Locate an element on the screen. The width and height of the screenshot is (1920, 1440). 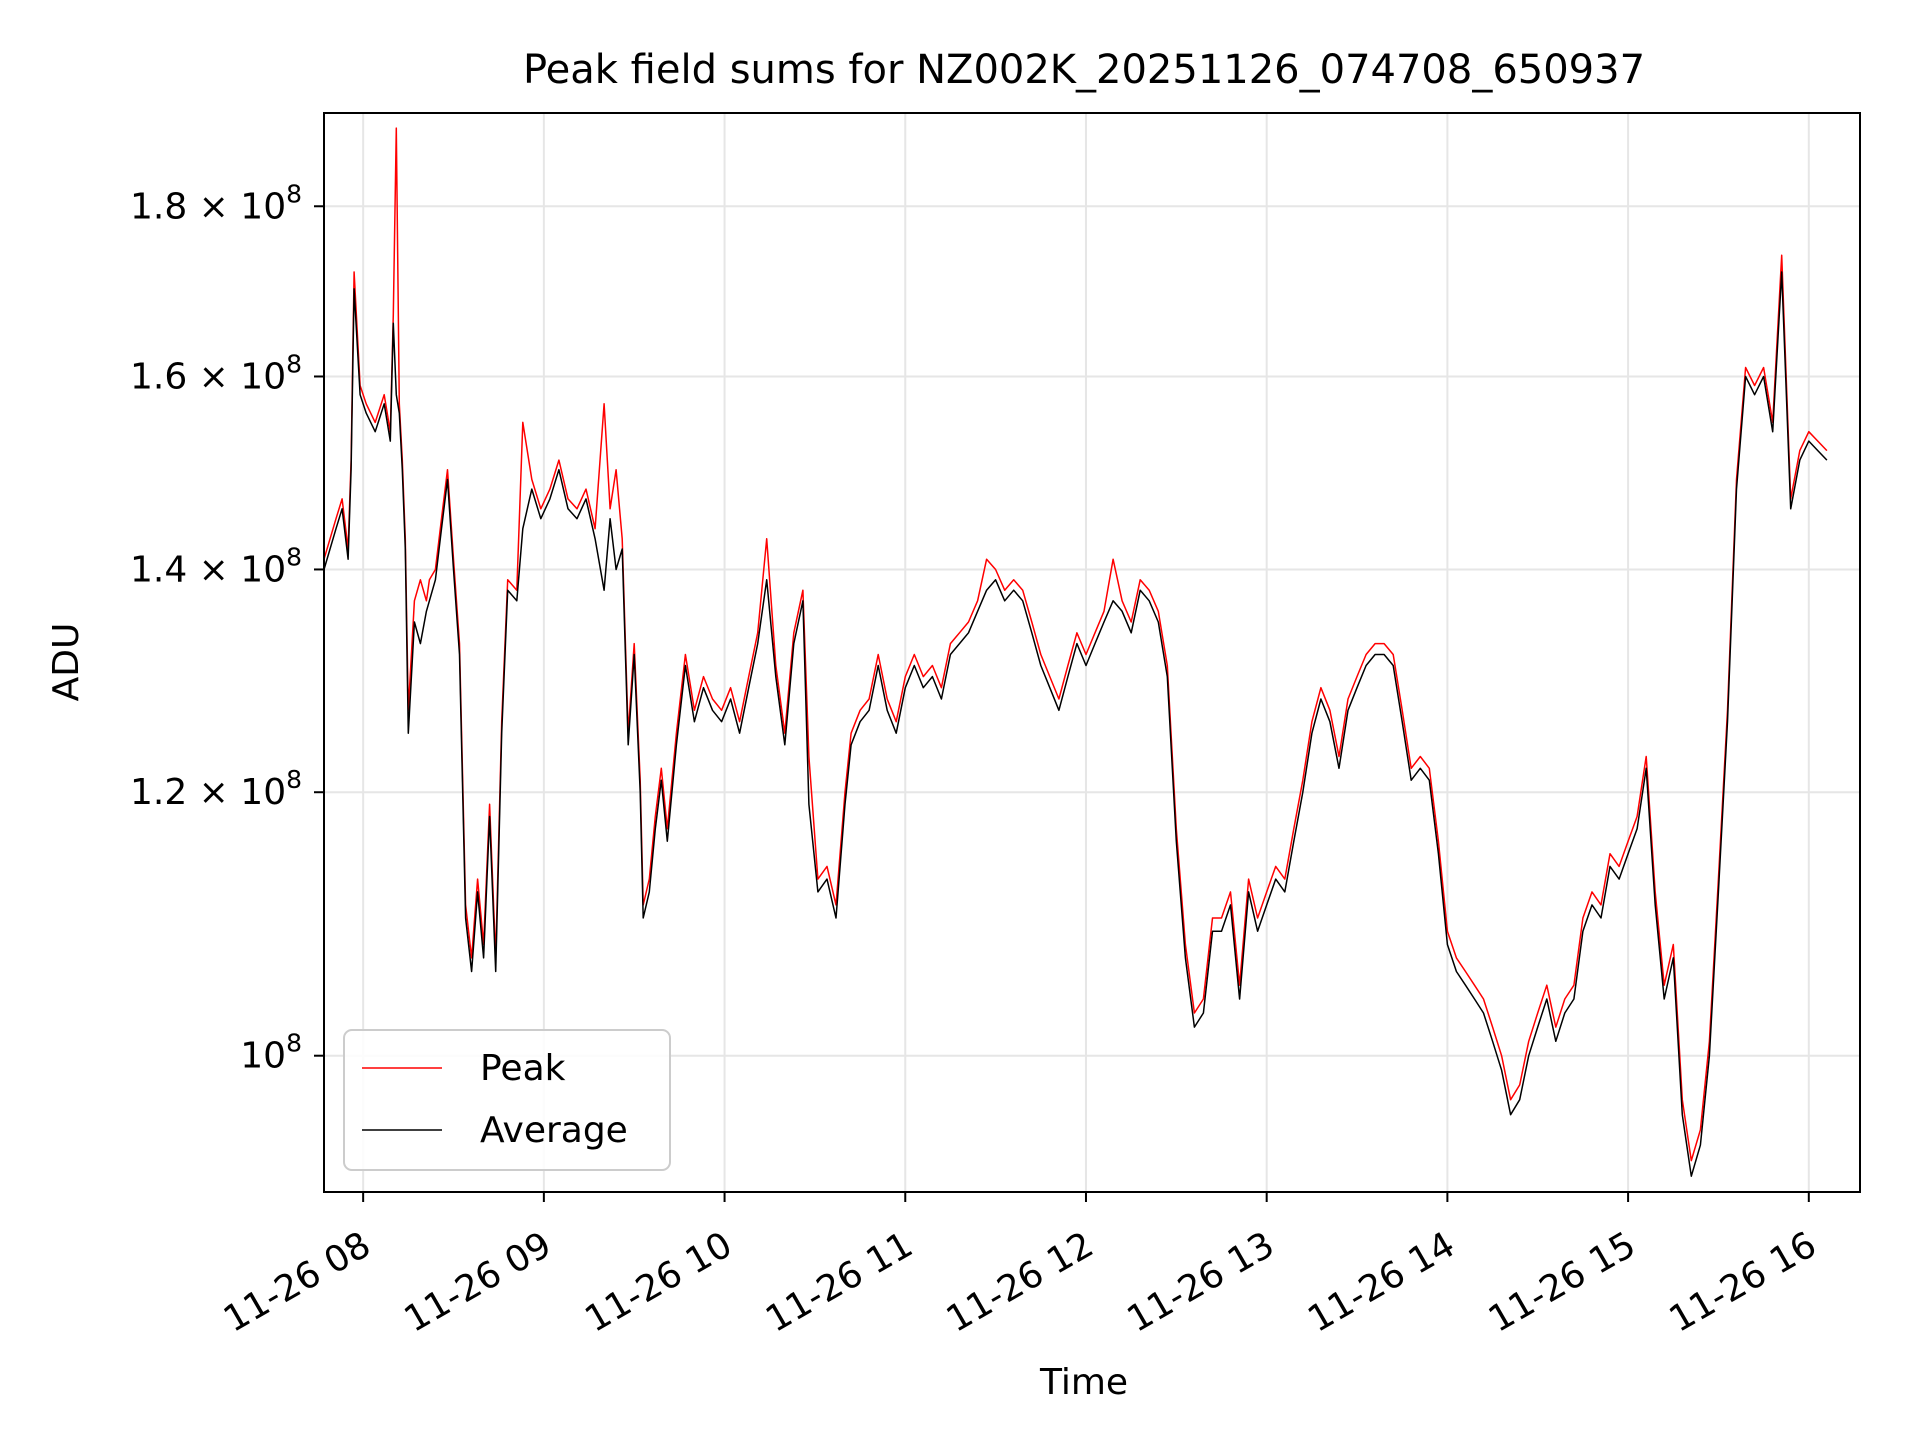
y-tick-label: 1.8 × 108 is located at coordinates (216, 203).